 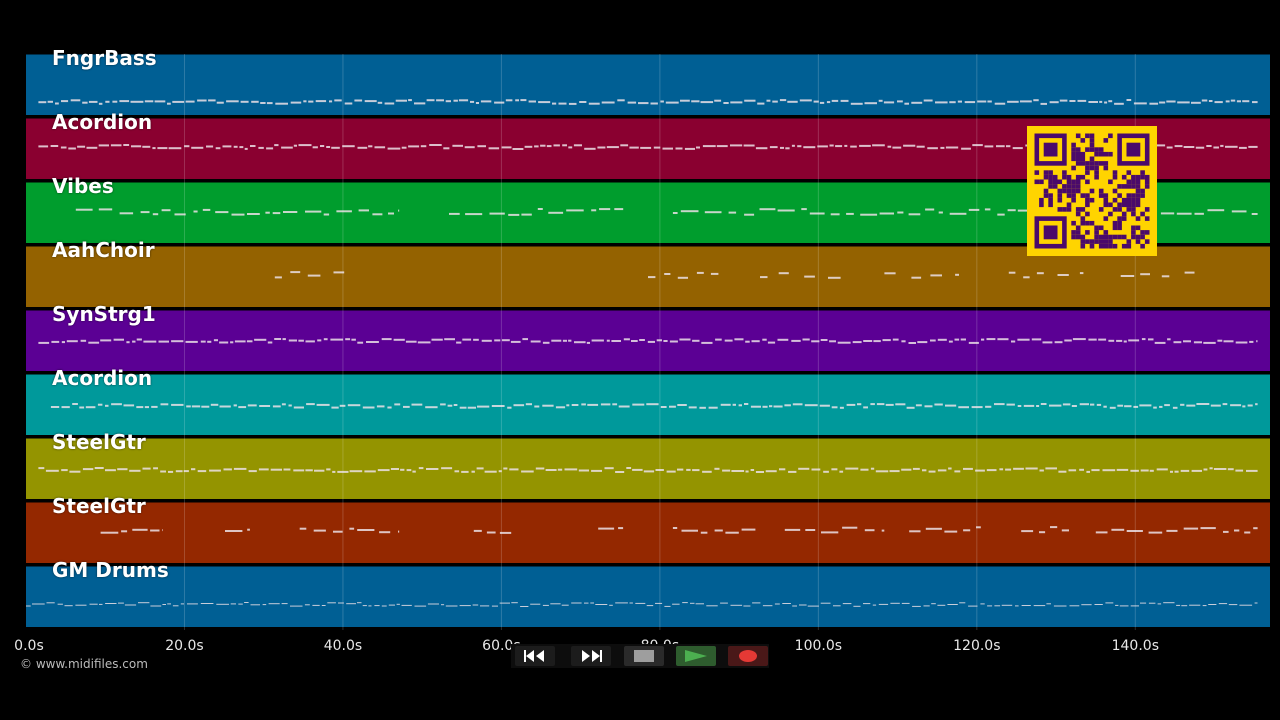 What do you see at coordinates (748, 656) in the screenshot?
I see `record-button` at bounding box center [748, 656].